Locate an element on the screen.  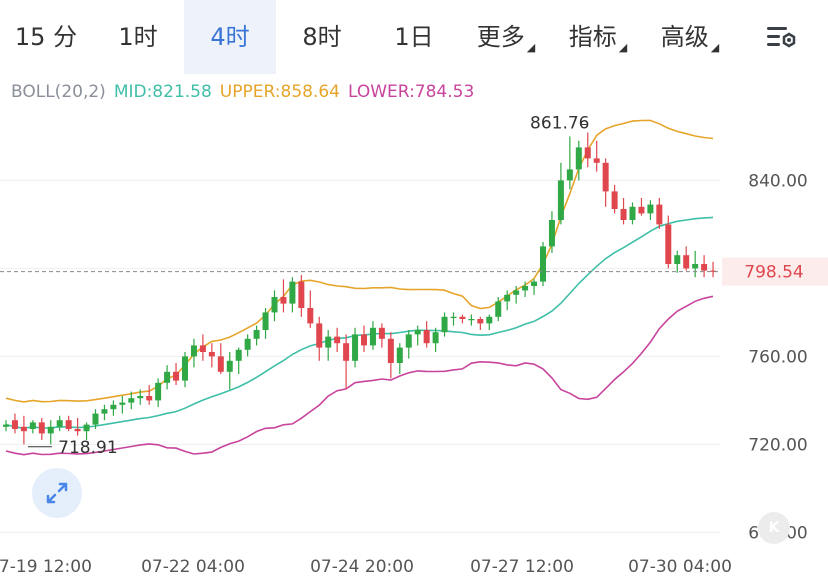
timeframe-tabs: 15 分 1时 4时 8时 1日 更多 ◢ 指标 ◢ 高级 ◢ is located at coordinates (414, 37).